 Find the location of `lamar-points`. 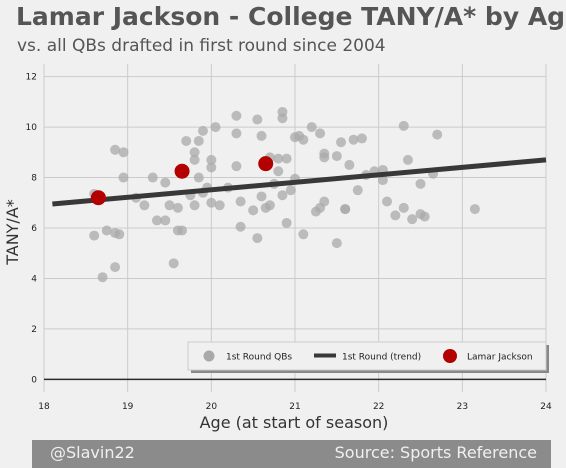

lamar-points is located at coordinates (182, 181).